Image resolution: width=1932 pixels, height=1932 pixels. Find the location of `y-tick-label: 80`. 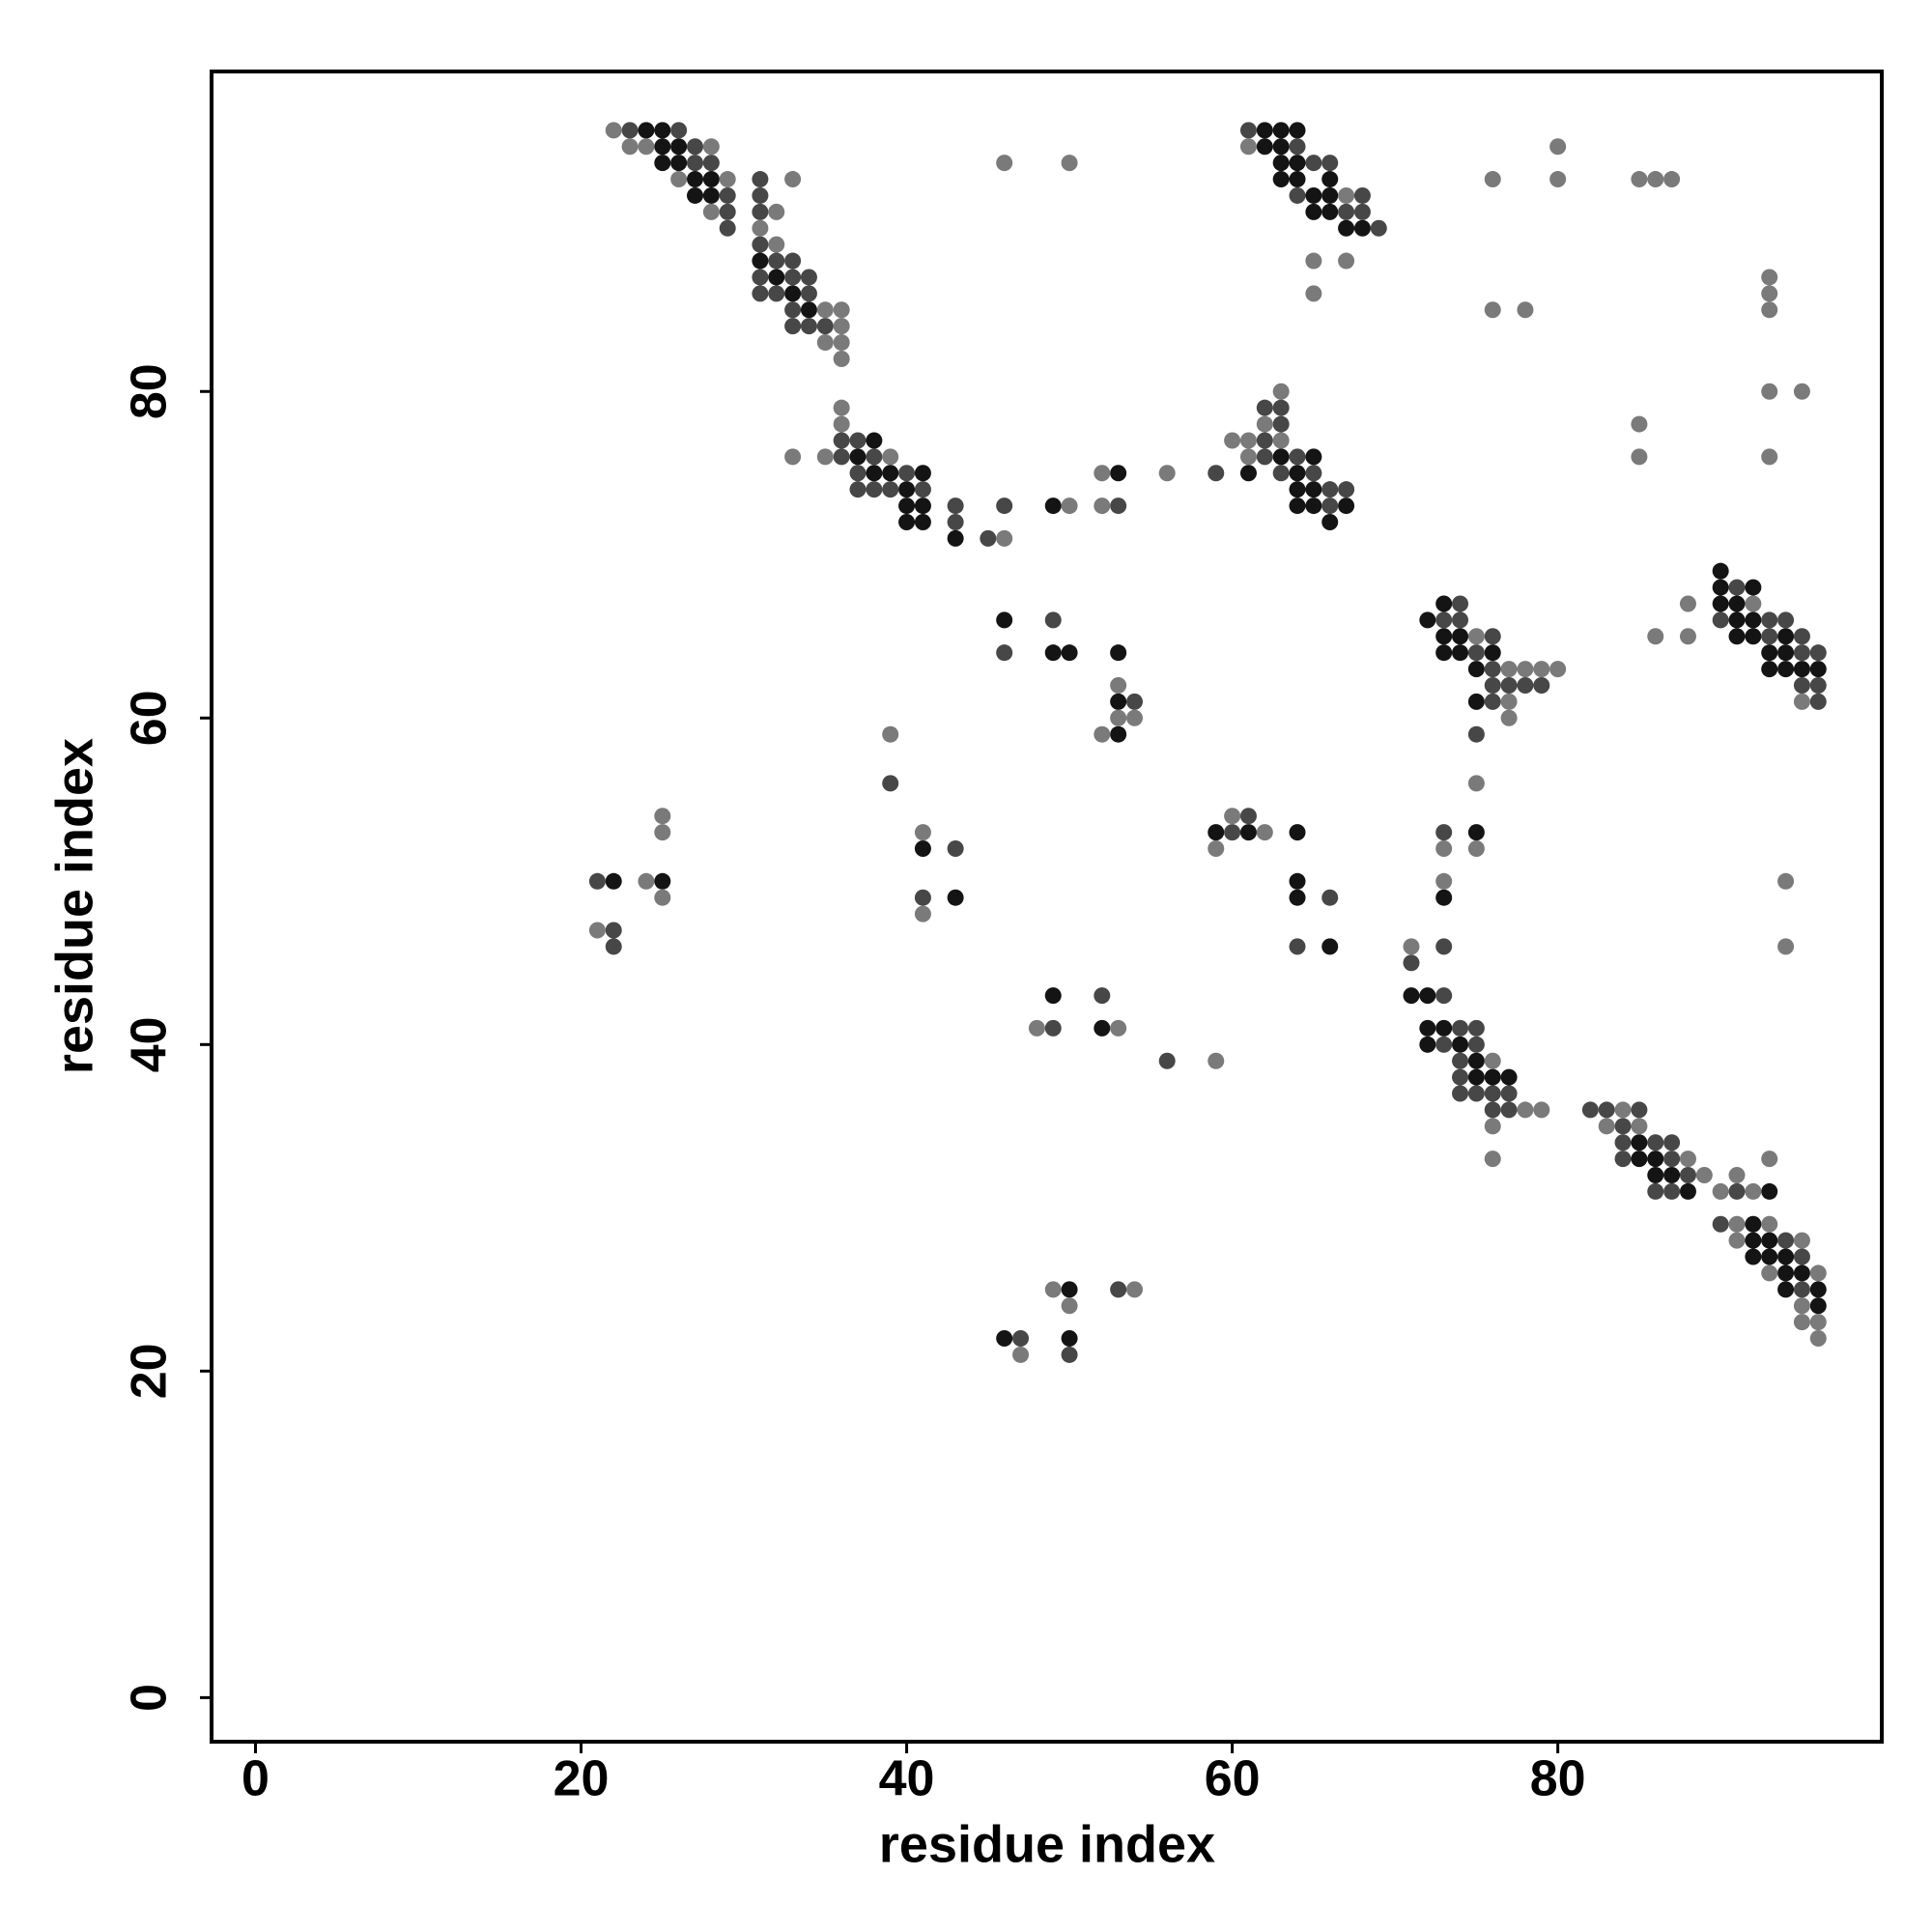

y-tick-label: 80 is located at coordinates (150, 391).